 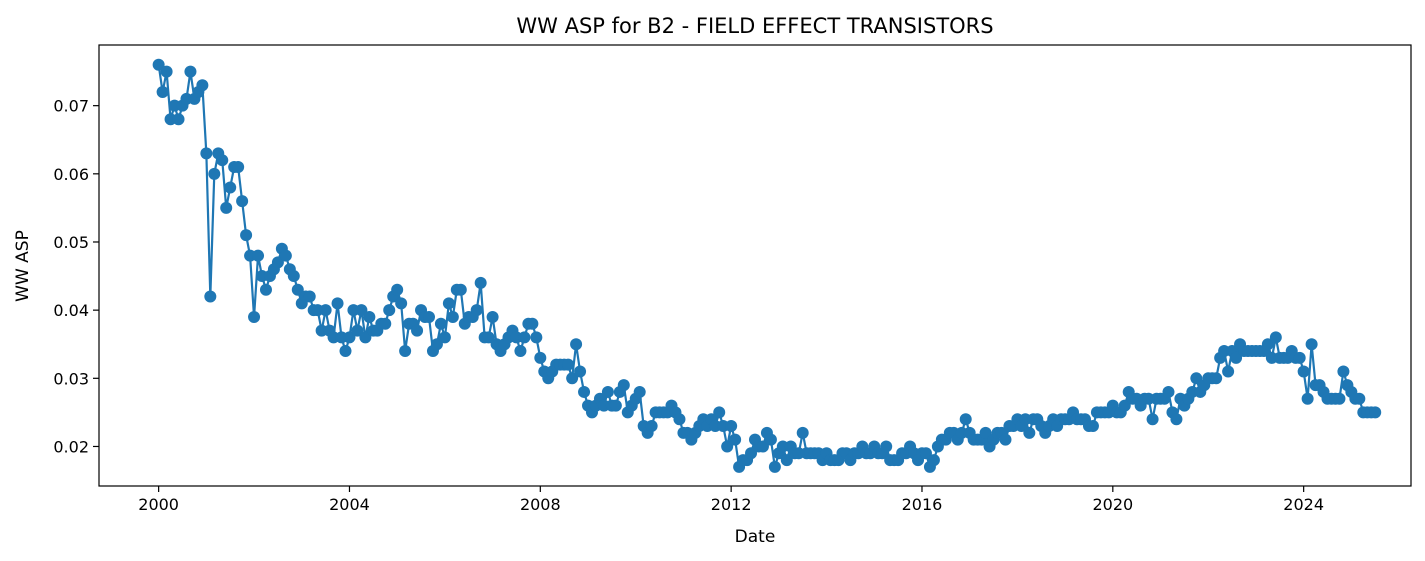 I want to click on chart-title: WW ASP for B2 - FIELD EFFECT TRANSISTORS, so click(x=754, y=26).